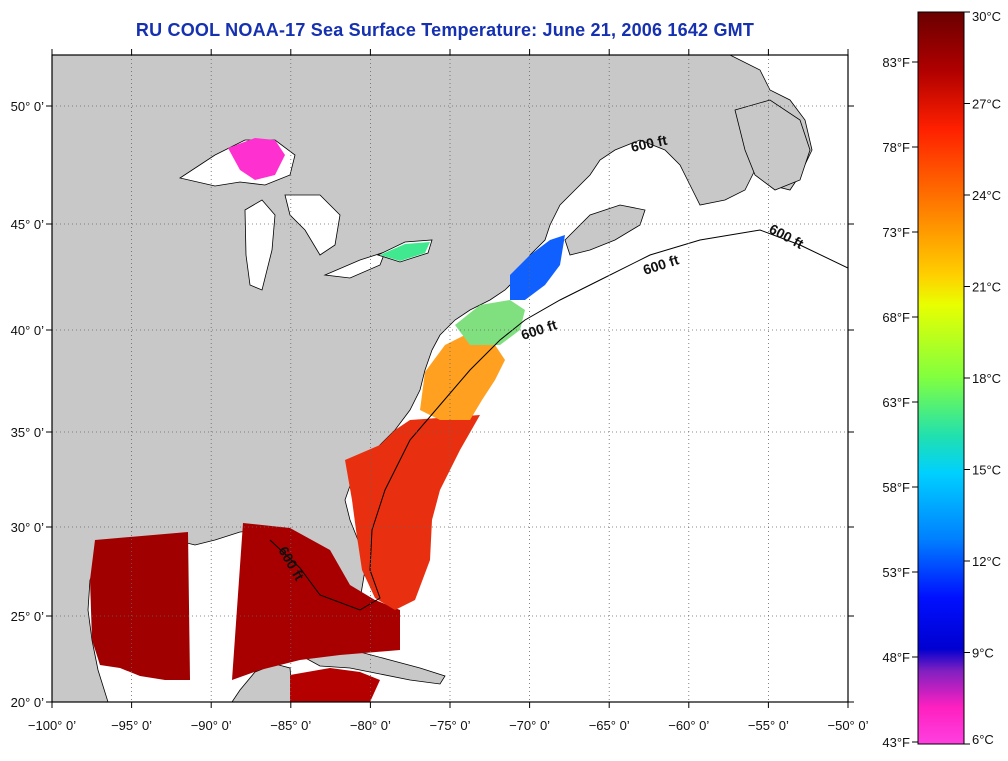 Image resolution: width=1008 pixels, height=761 pixels. What do you see at coordinates (848, 725) in the screenshot?
I see `longitude-label: −50° 0’` at bounding box center [848, 725].